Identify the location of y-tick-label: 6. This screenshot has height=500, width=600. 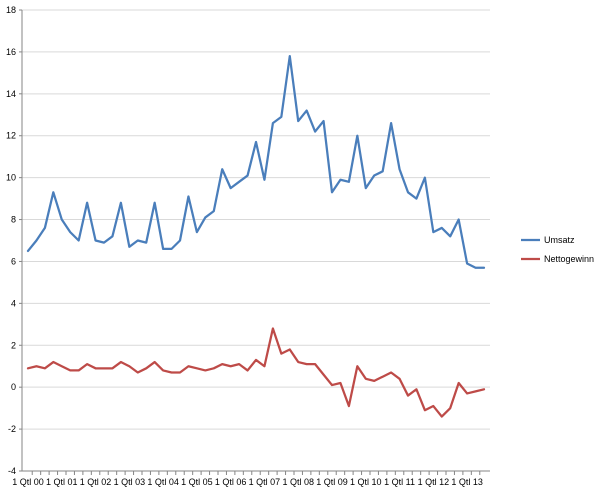
(13, 261).